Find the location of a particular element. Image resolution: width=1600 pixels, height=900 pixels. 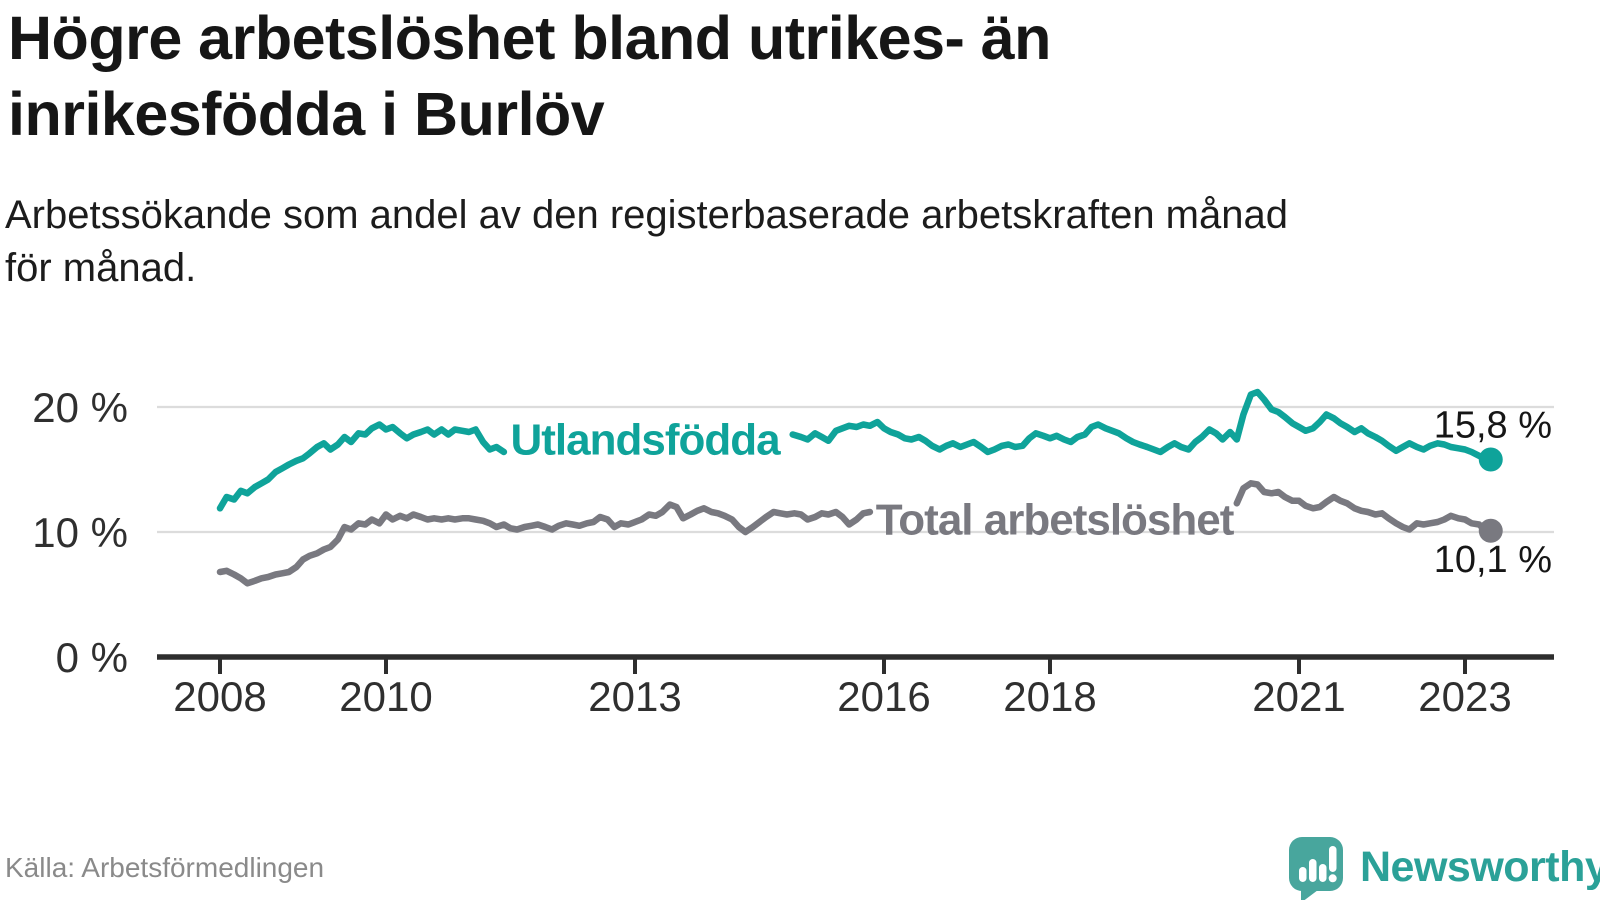

newsworthy-logo: Newsworthy is located at coordinates (1444, 868).